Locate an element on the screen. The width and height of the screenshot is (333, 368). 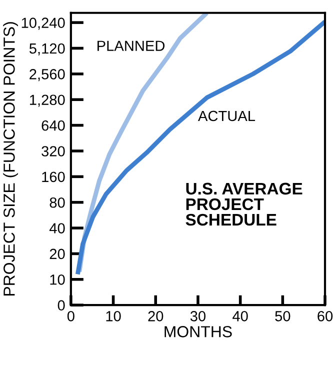
y-tick-label: 10 is located at coordinates (57, 279).